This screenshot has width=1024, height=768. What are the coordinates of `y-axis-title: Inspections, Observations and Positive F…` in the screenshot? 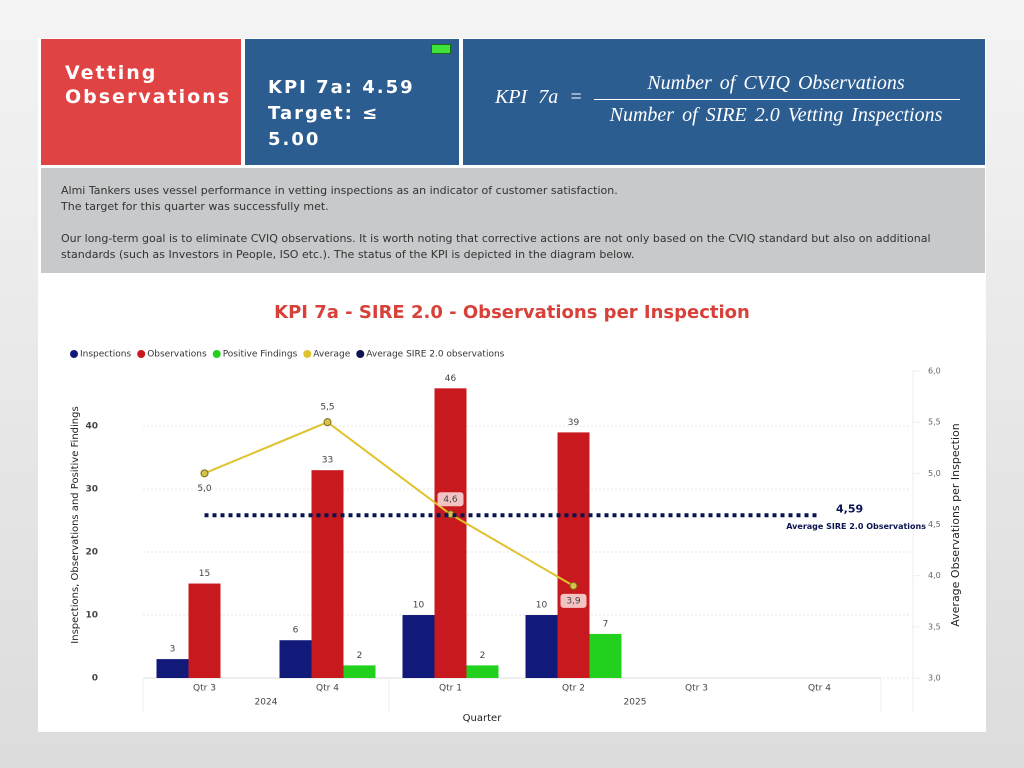 It's located at (75, 524).